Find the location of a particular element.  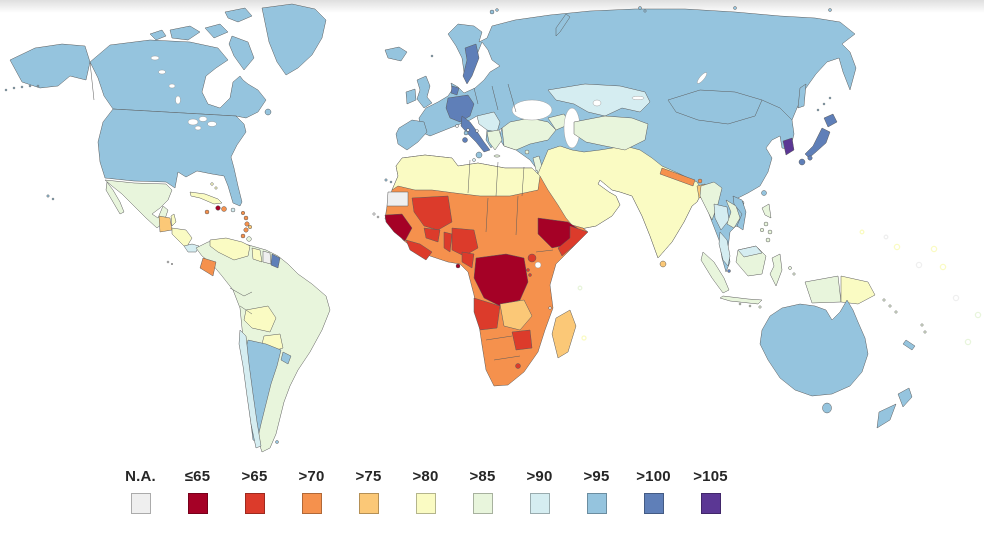

region-faroe-islands is located at coordinates (432, 56).